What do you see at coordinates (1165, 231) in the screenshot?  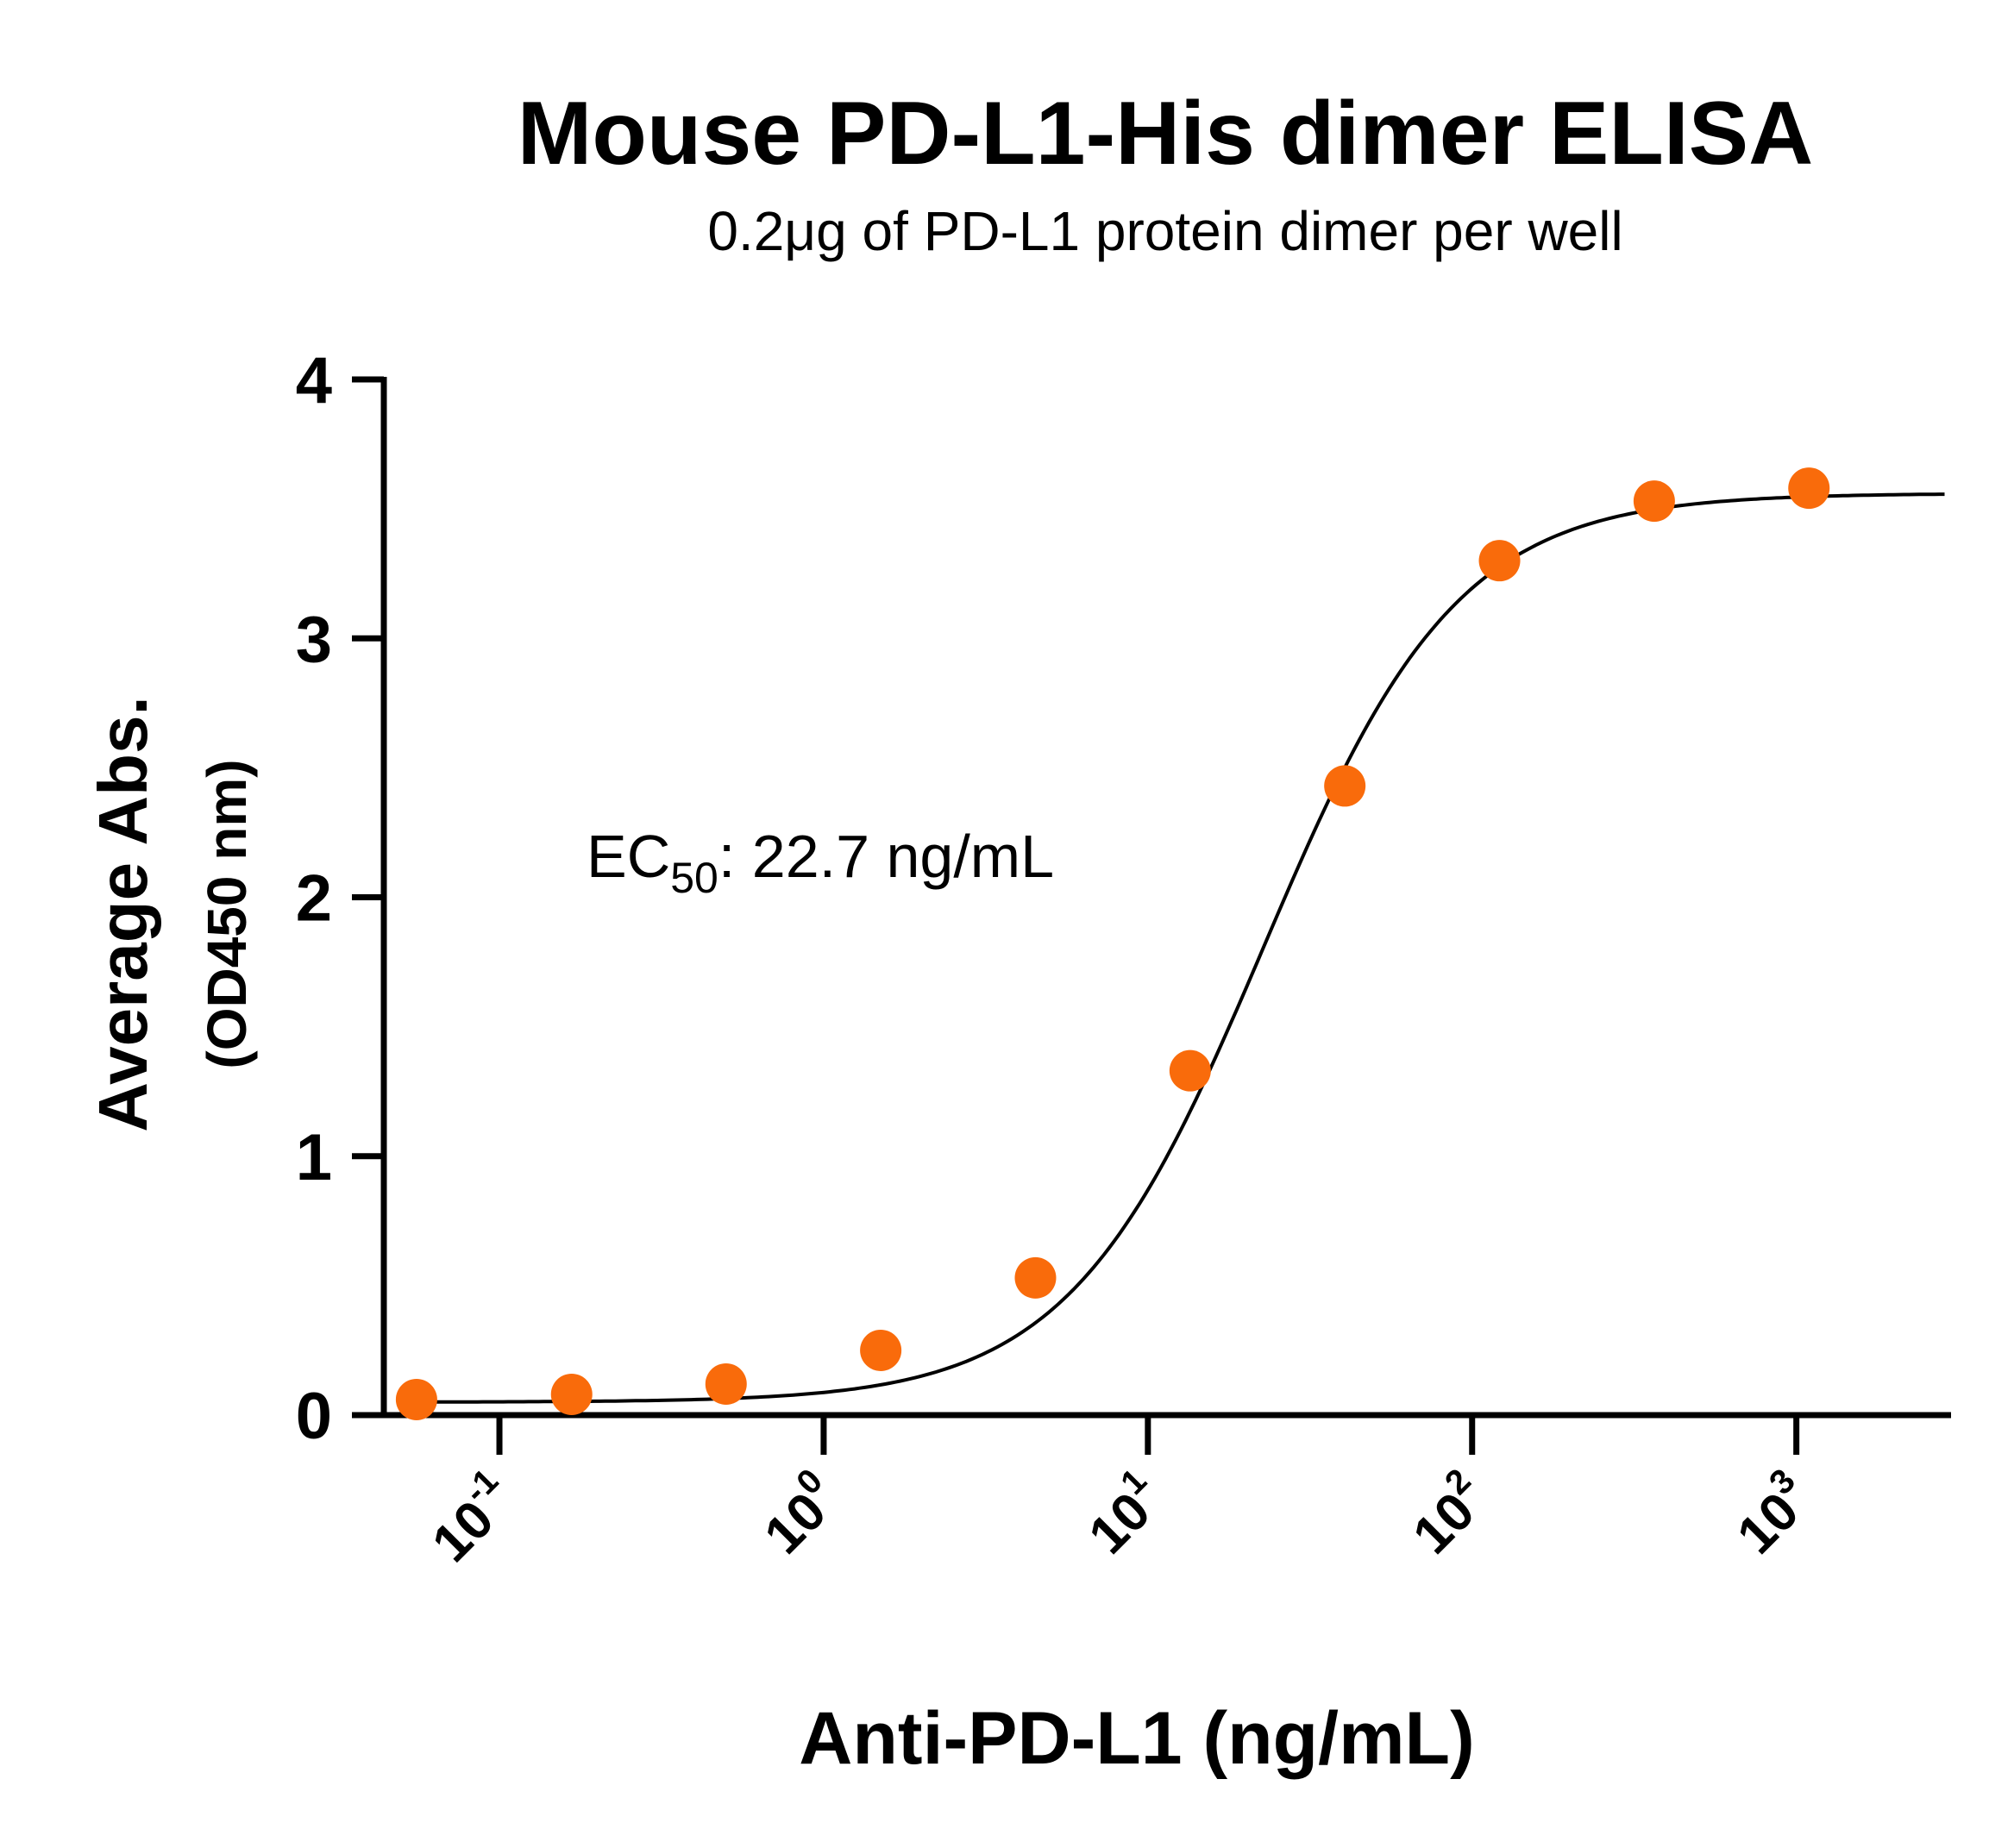 I see `chart-subtitle: 0.2μg of PD-L1 protein dimer per well` at bounding box center [1165, 231].